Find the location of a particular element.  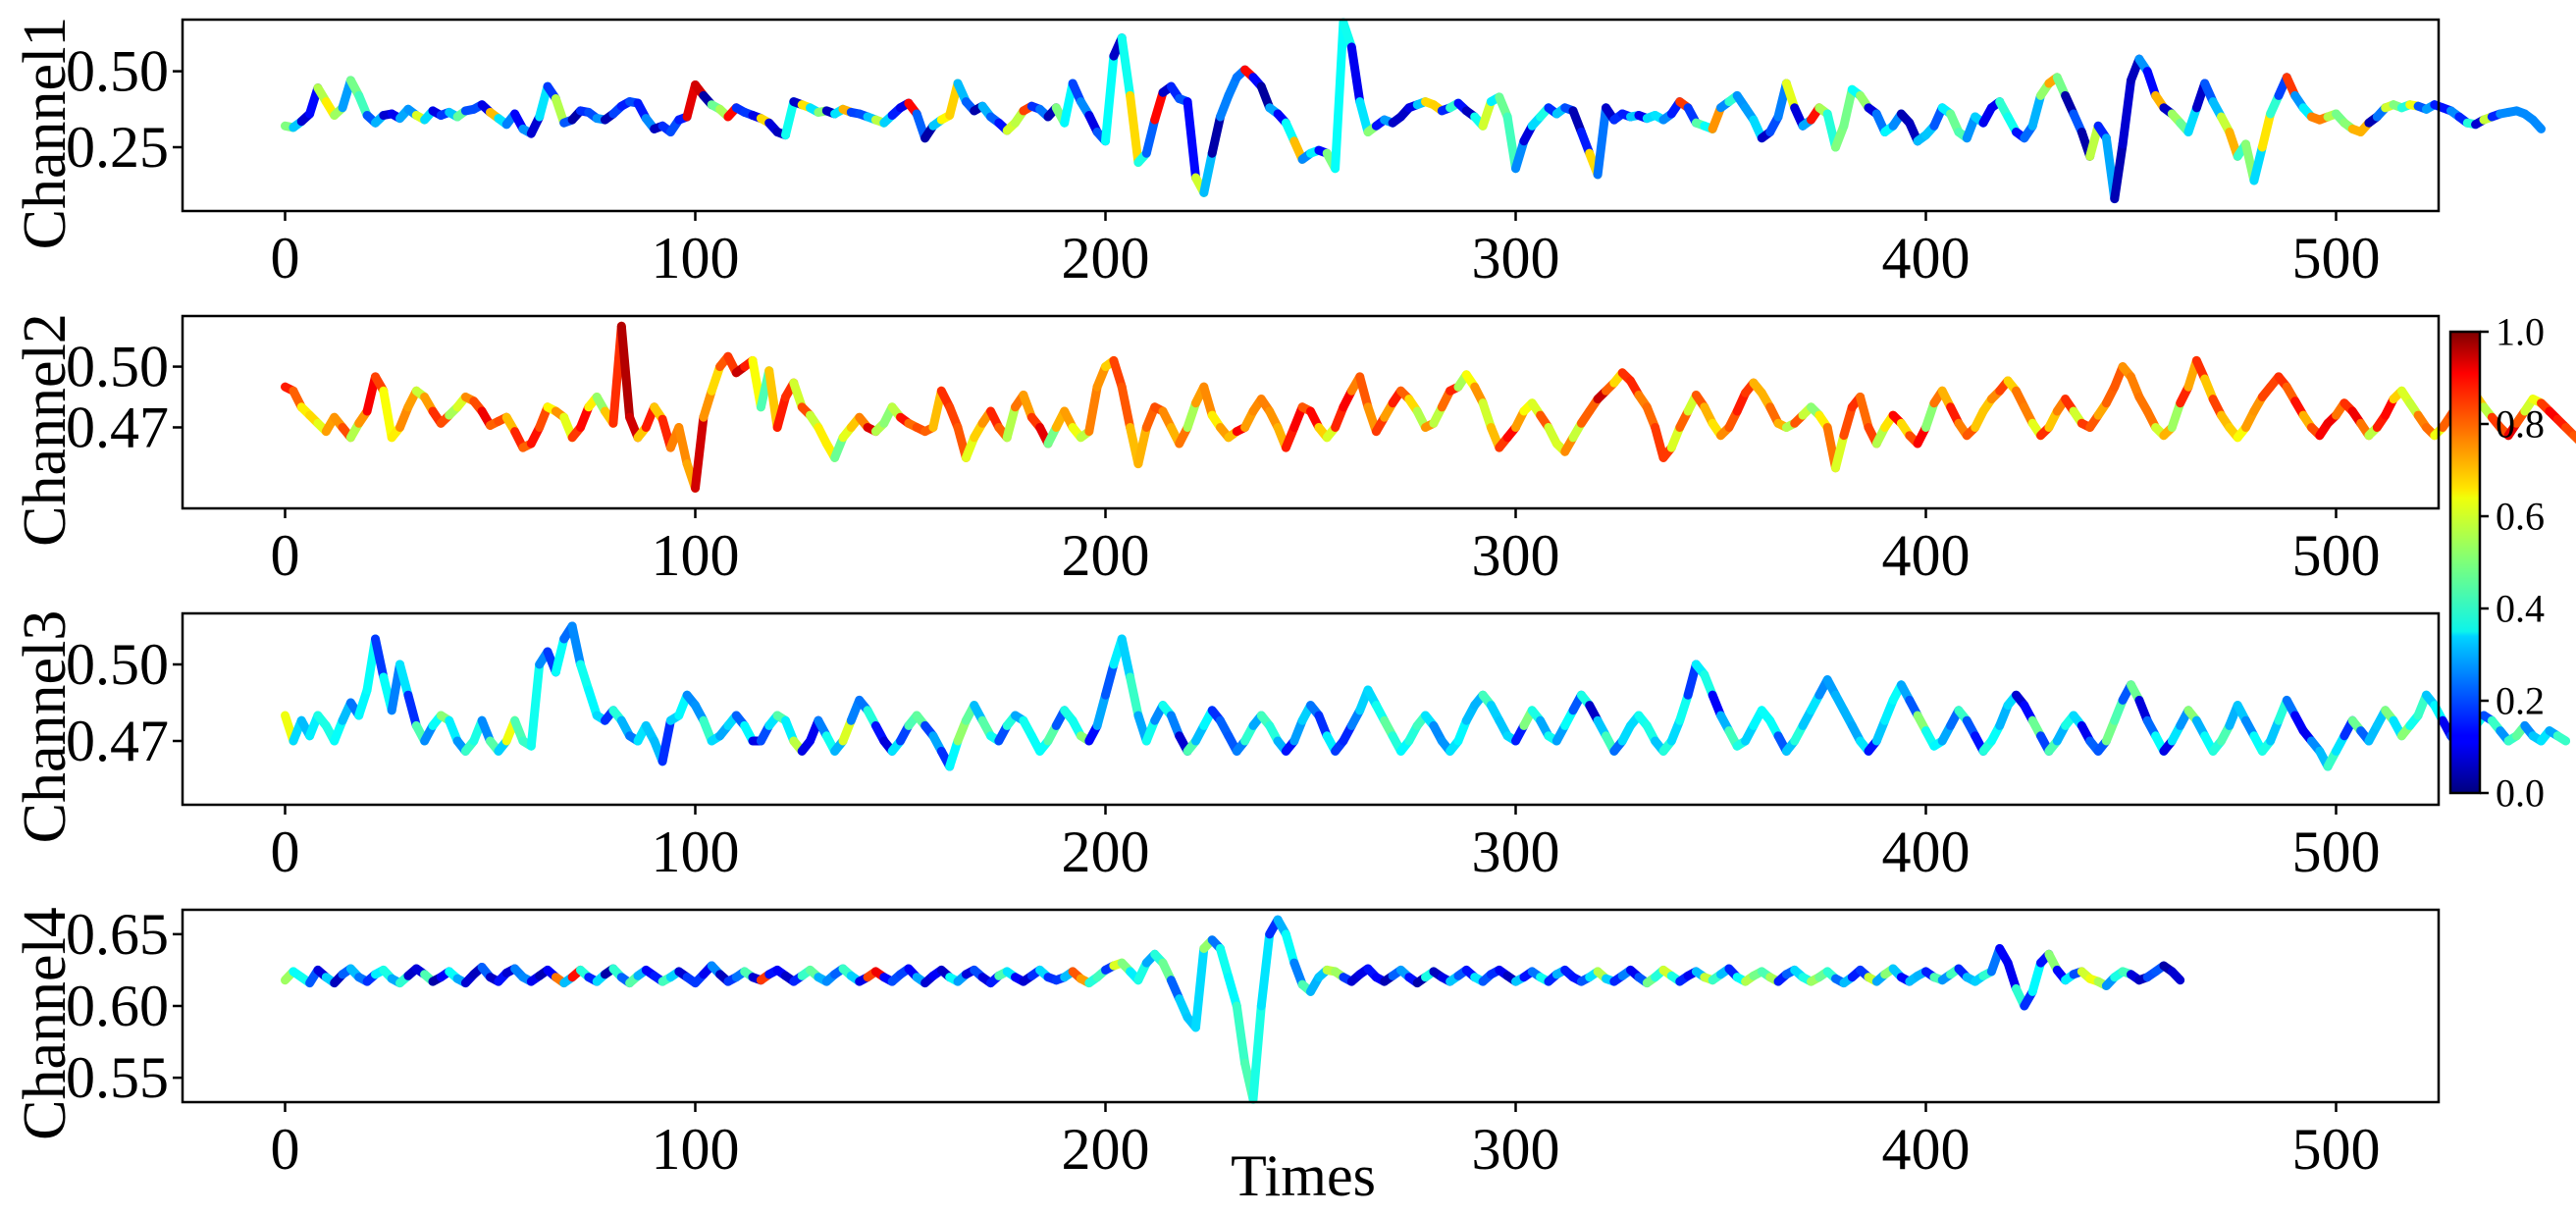

colorbar-tick-label: 0.0 is located at coordinates (2520, 793).